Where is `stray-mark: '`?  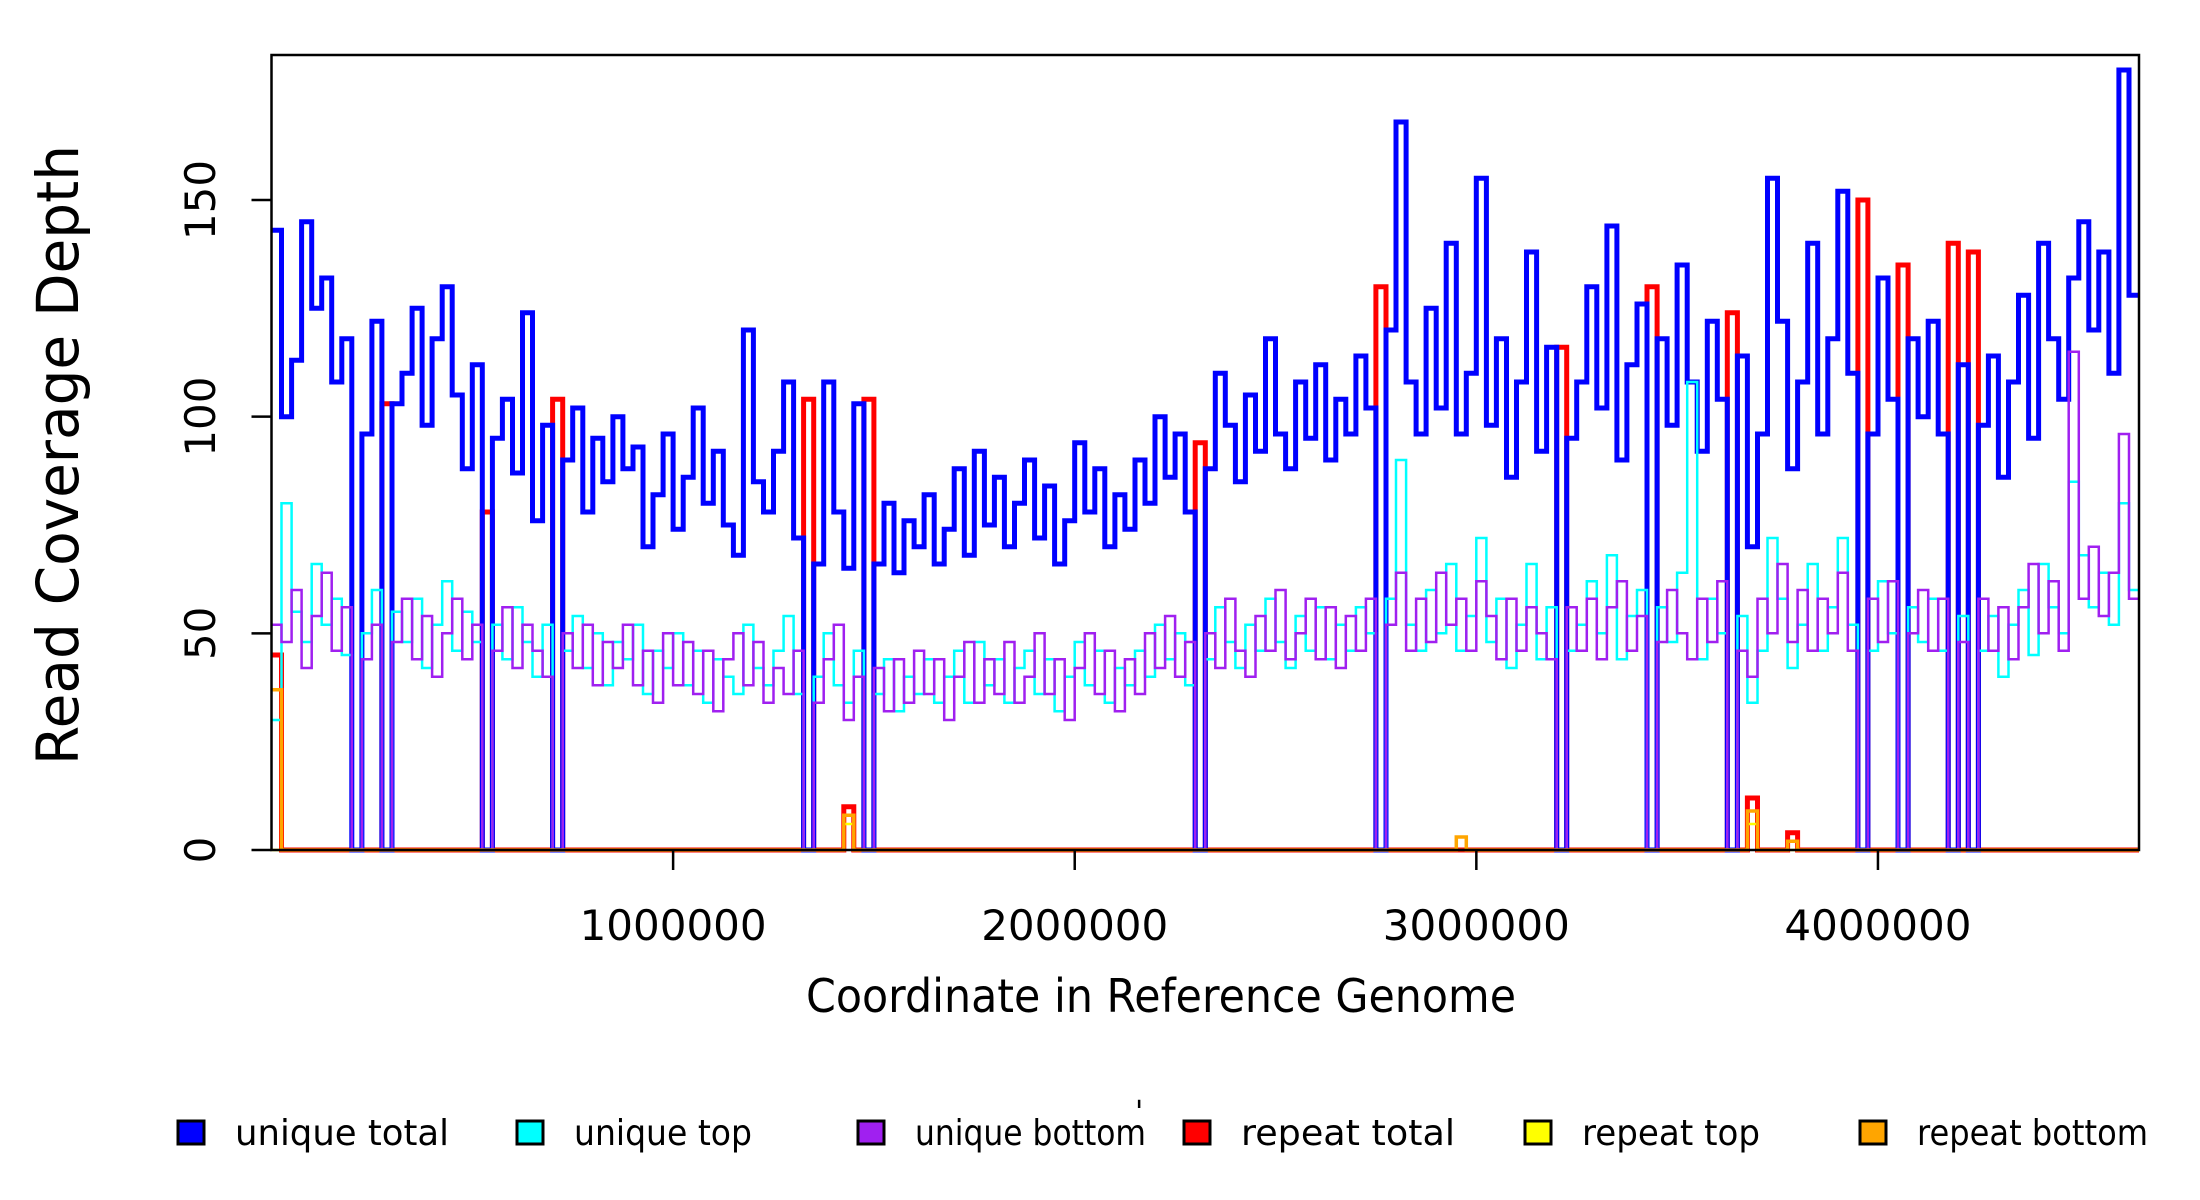 stray-mark: ' is located at coordinates (1139, 1112).